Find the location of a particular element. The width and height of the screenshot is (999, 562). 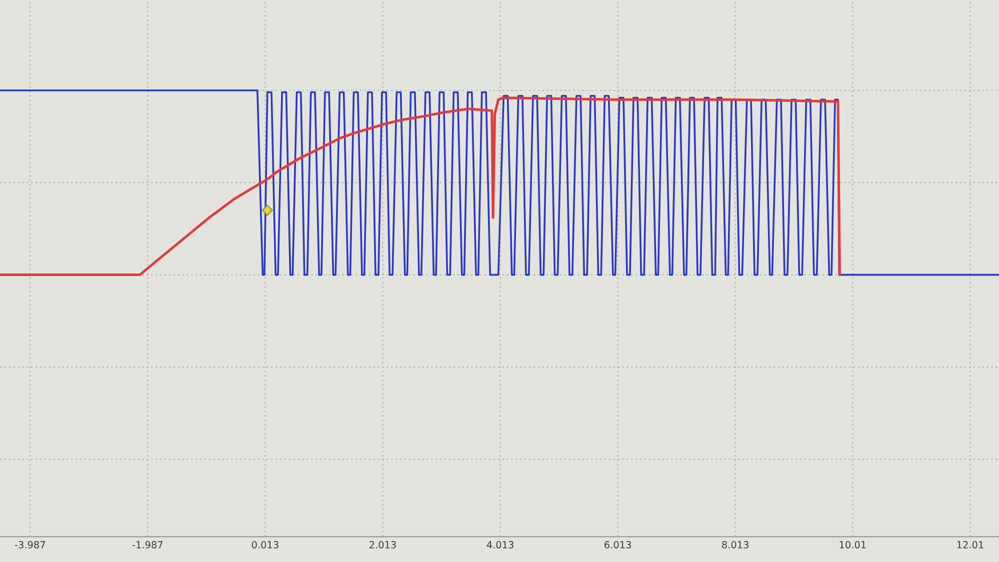

x-tick-label: 6.013 is located at coordinates (617, 544).